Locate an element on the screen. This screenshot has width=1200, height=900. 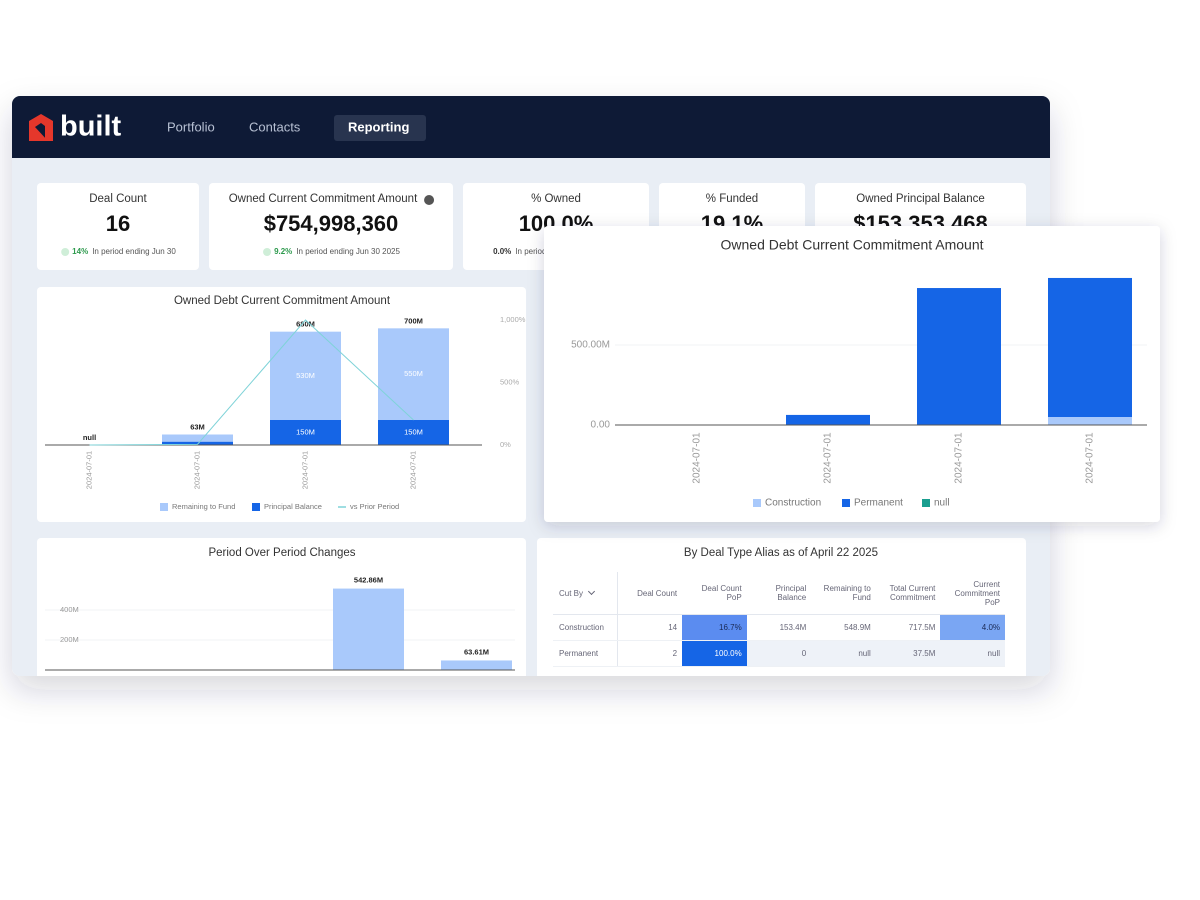
column-header: Current Commitment PoP is located at coordinates (972, 593).